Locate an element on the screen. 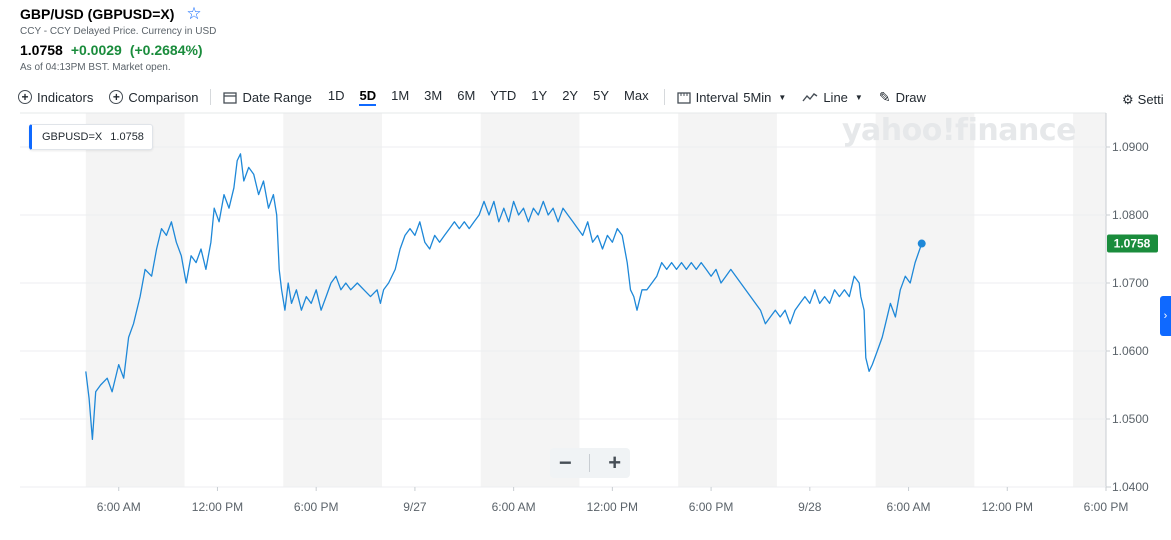 The image size is (1171, 540). page-title: GBP/USD (GBPUSD=X) is located at coordinates (97, 14).